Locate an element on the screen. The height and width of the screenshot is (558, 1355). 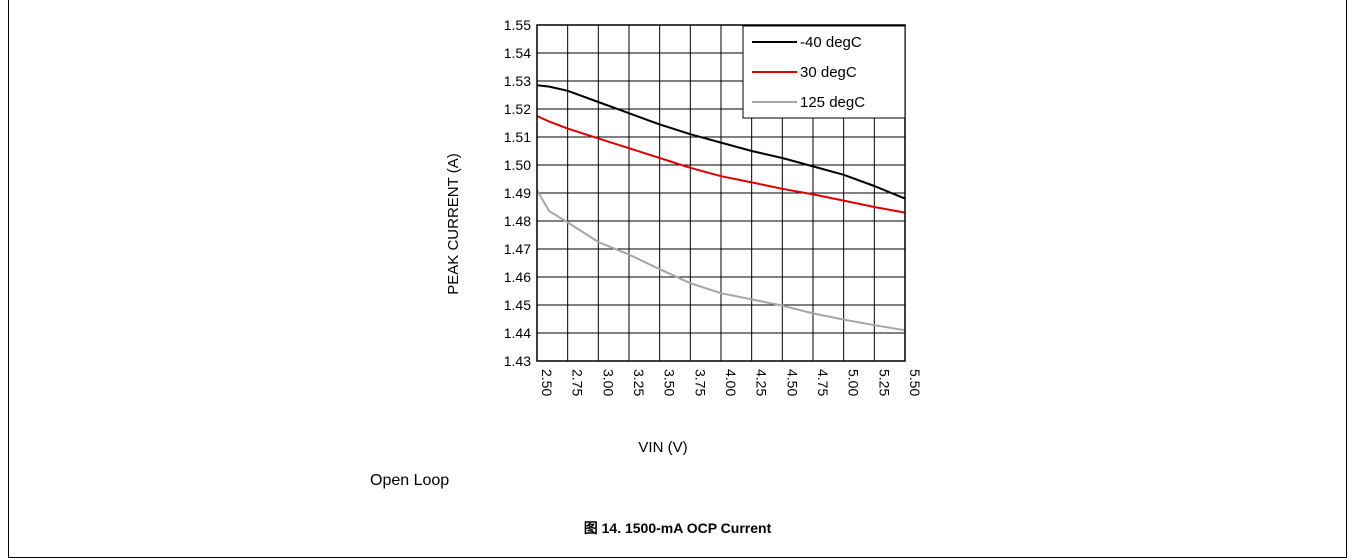
x-axis-label: VIN (V) is located at coordinates (662, 447).